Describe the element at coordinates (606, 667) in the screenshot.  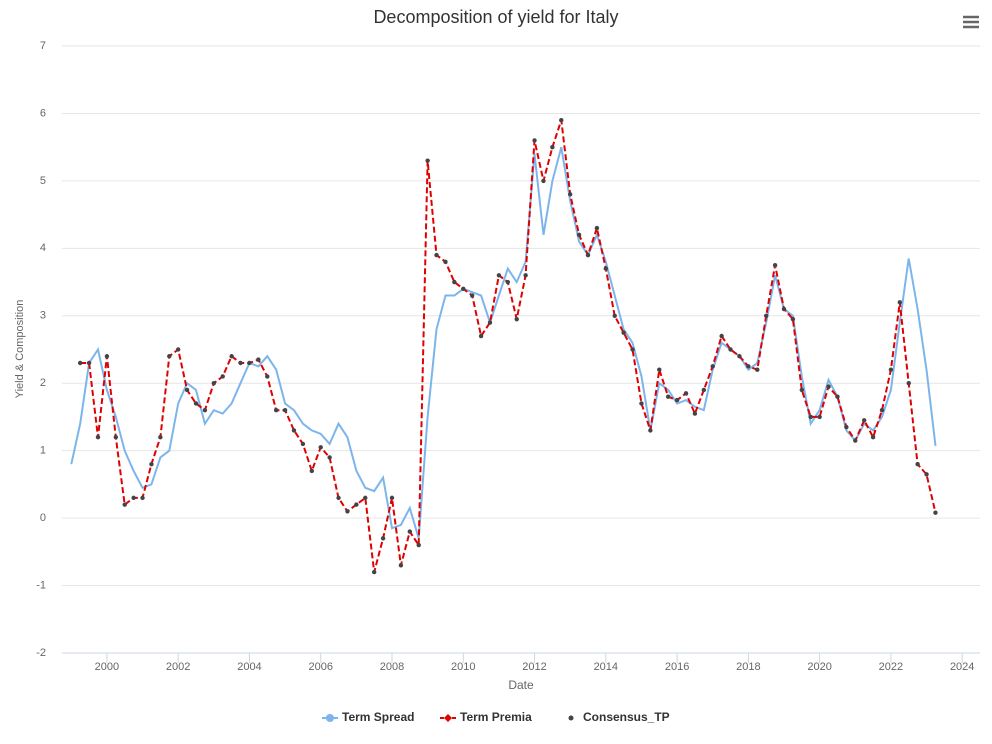
I see `x-tick-label: 2014` at that location.